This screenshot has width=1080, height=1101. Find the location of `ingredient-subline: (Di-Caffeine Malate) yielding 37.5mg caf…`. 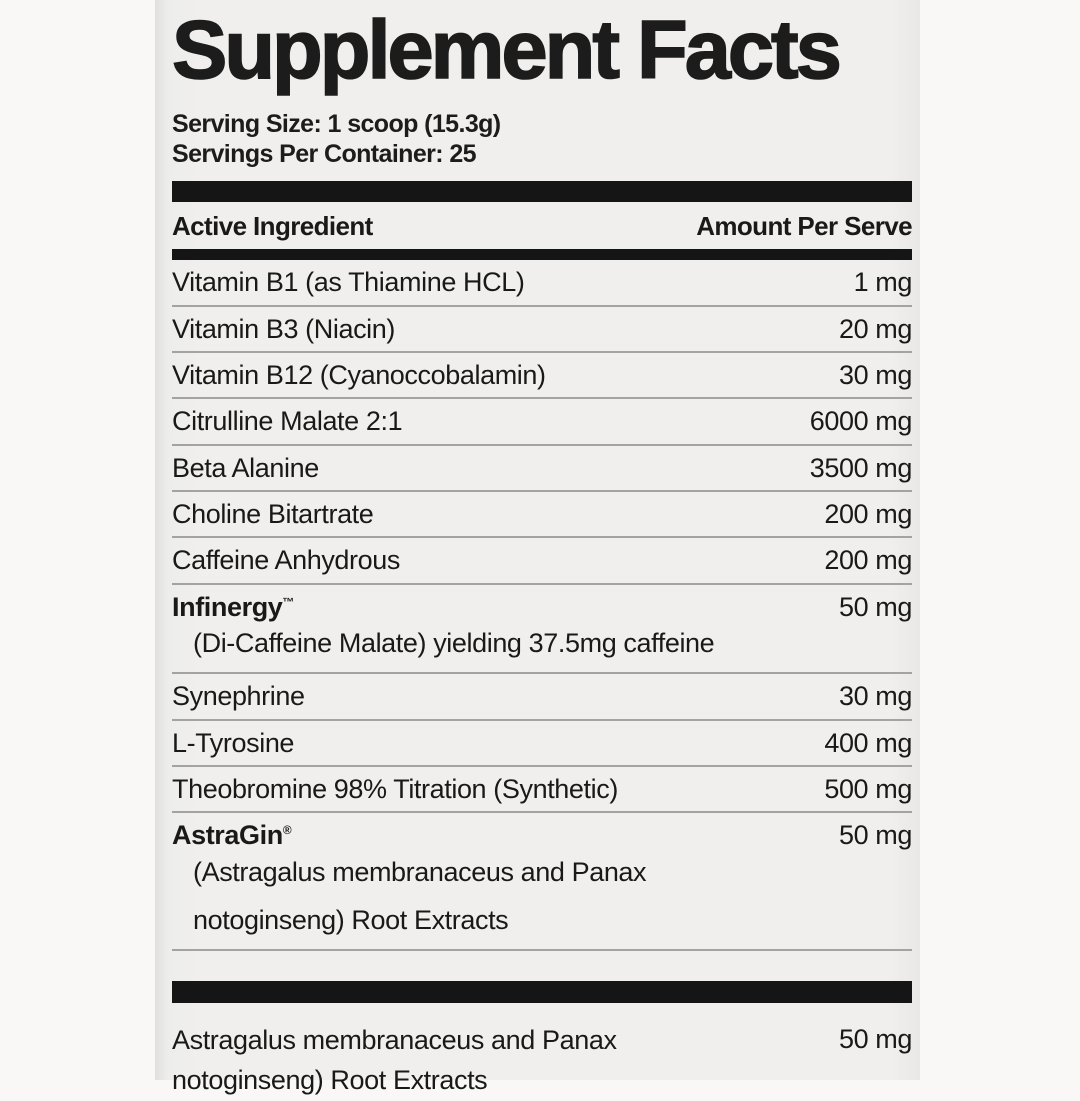

ingredient-subline: (Di-Caffeine Malate) yielding 37.5mg caf… is located at coordinates (454, 643).